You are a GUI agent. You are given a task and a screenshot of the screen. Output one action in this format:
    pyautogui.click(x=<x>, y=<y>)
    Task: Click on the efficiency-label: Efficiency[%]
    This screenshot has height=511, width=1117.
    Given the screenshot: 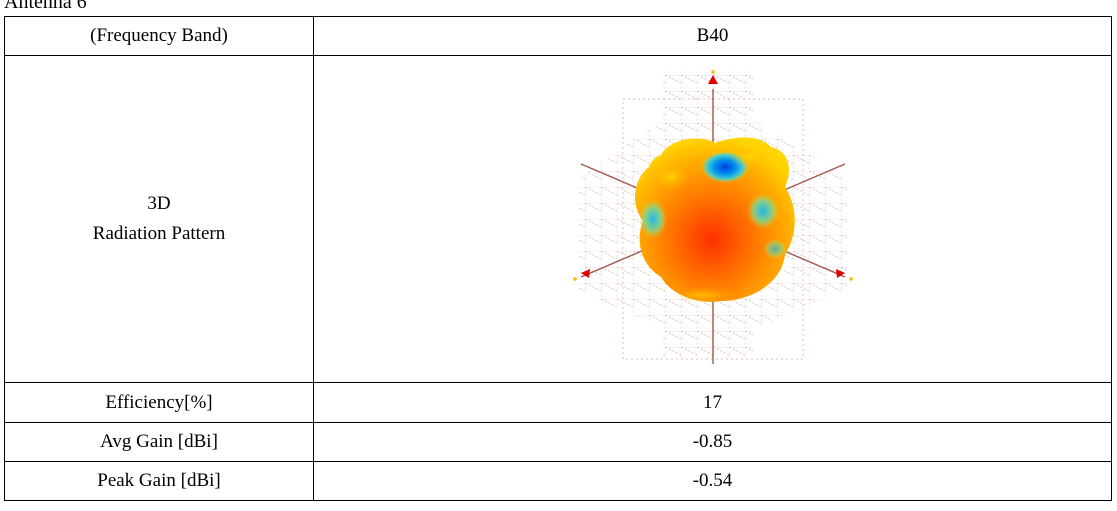 What is the action you would take?
    pyautogui.click(x=159, y=402)
    